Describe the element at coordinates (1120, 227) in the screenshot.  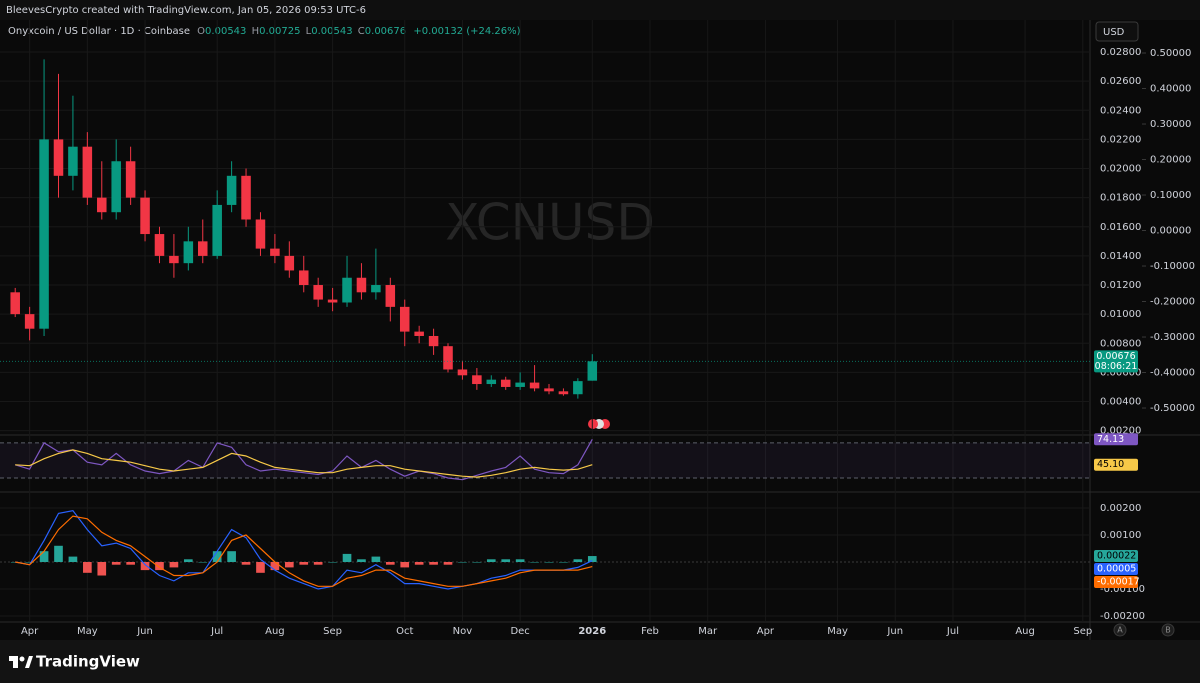
I see `y-tick-label: 0.01600` at that location.